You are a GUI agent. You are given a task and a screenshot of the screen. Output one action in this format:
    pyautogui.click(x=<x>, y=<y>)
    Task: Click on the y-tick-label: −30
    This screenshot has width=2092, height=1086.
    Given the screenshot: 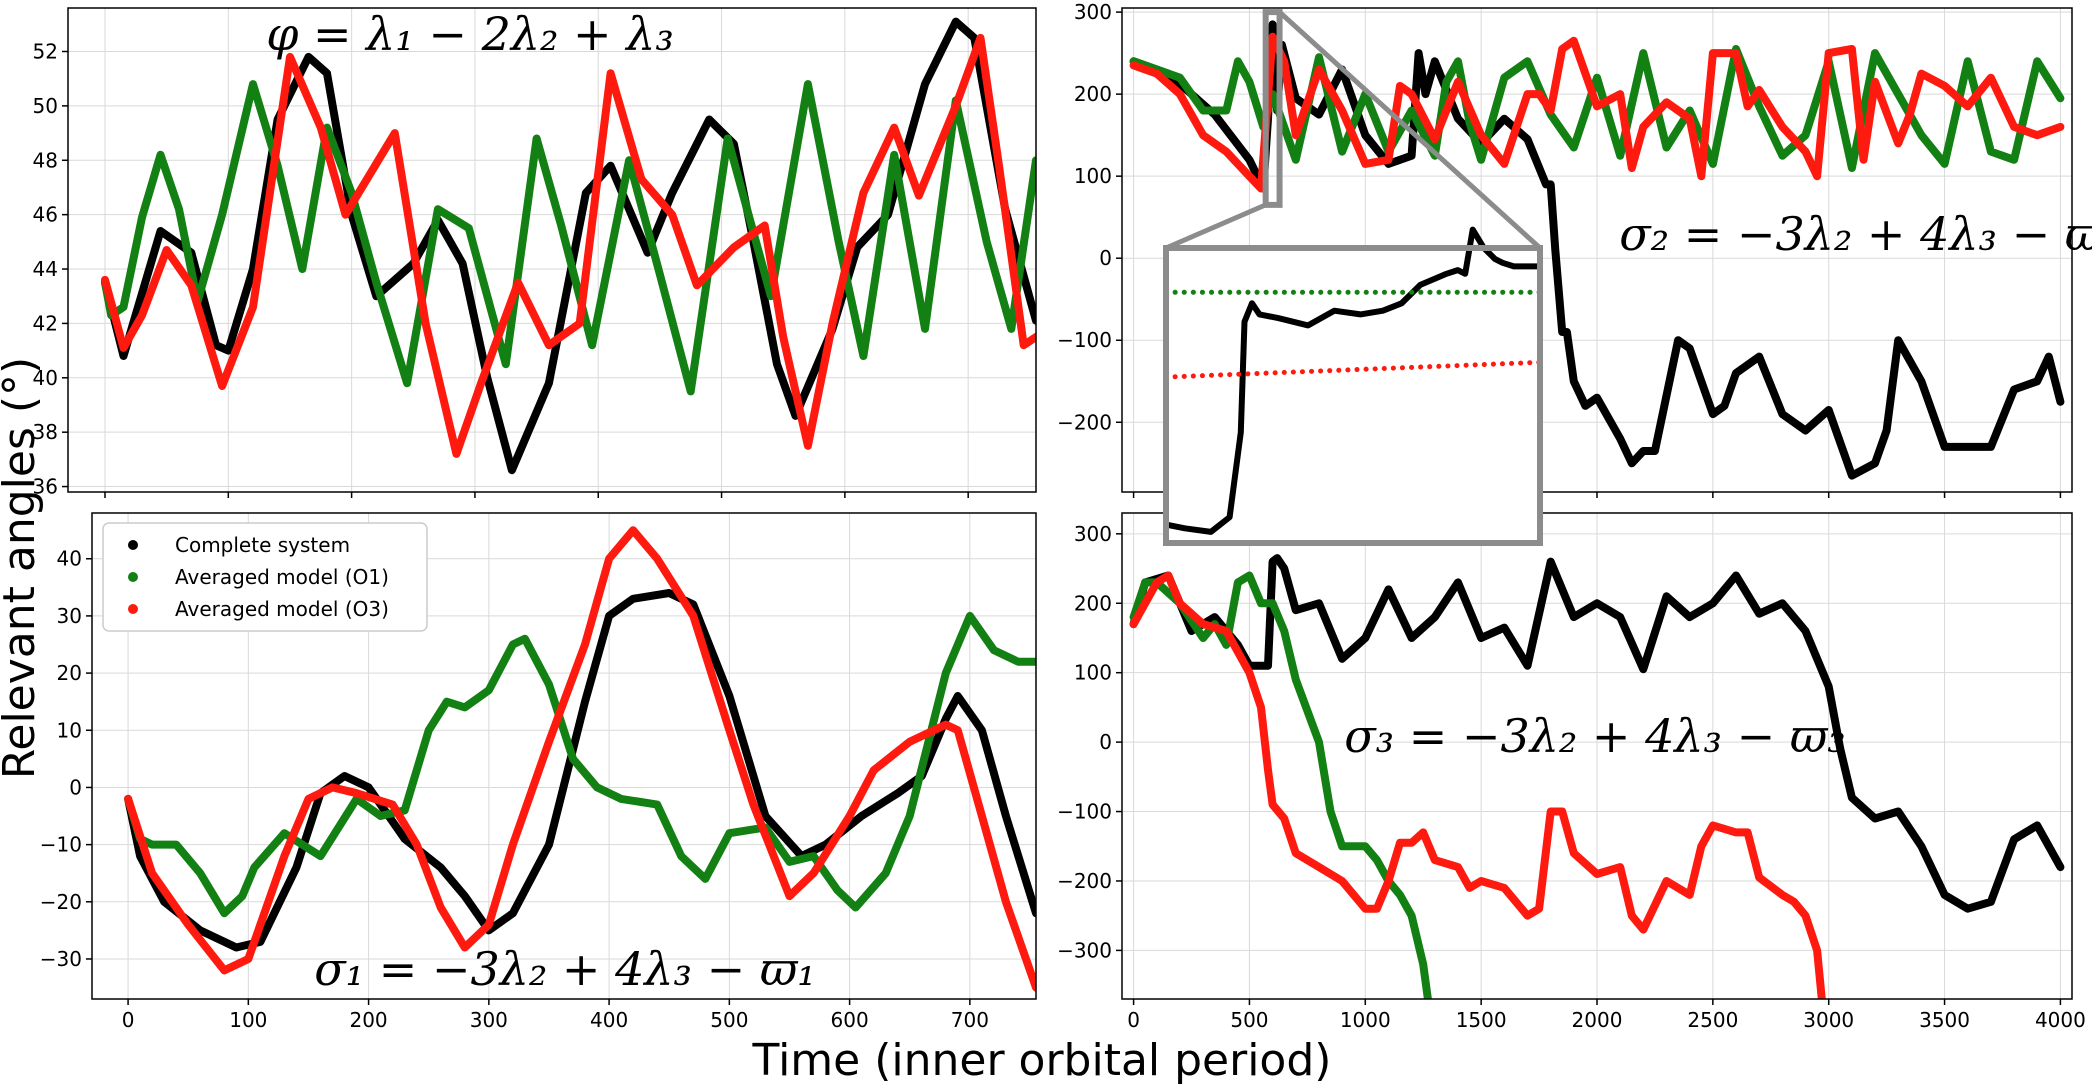 What is the action you would take?
    pyautogui.click(x=61, y=959)
    